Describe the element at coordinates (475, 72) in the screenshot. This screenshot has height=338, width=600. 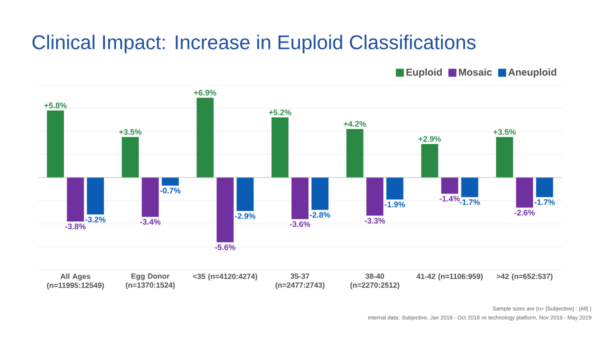
I see `legend-label: Mosaic` at that location.